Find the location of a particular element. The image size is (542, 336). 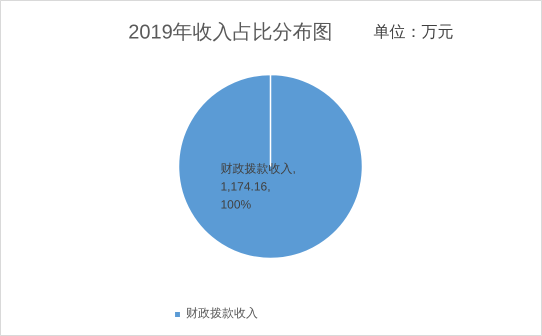

chart-title: 2019年收入占比分布图 is located at coordinates (230, 33).